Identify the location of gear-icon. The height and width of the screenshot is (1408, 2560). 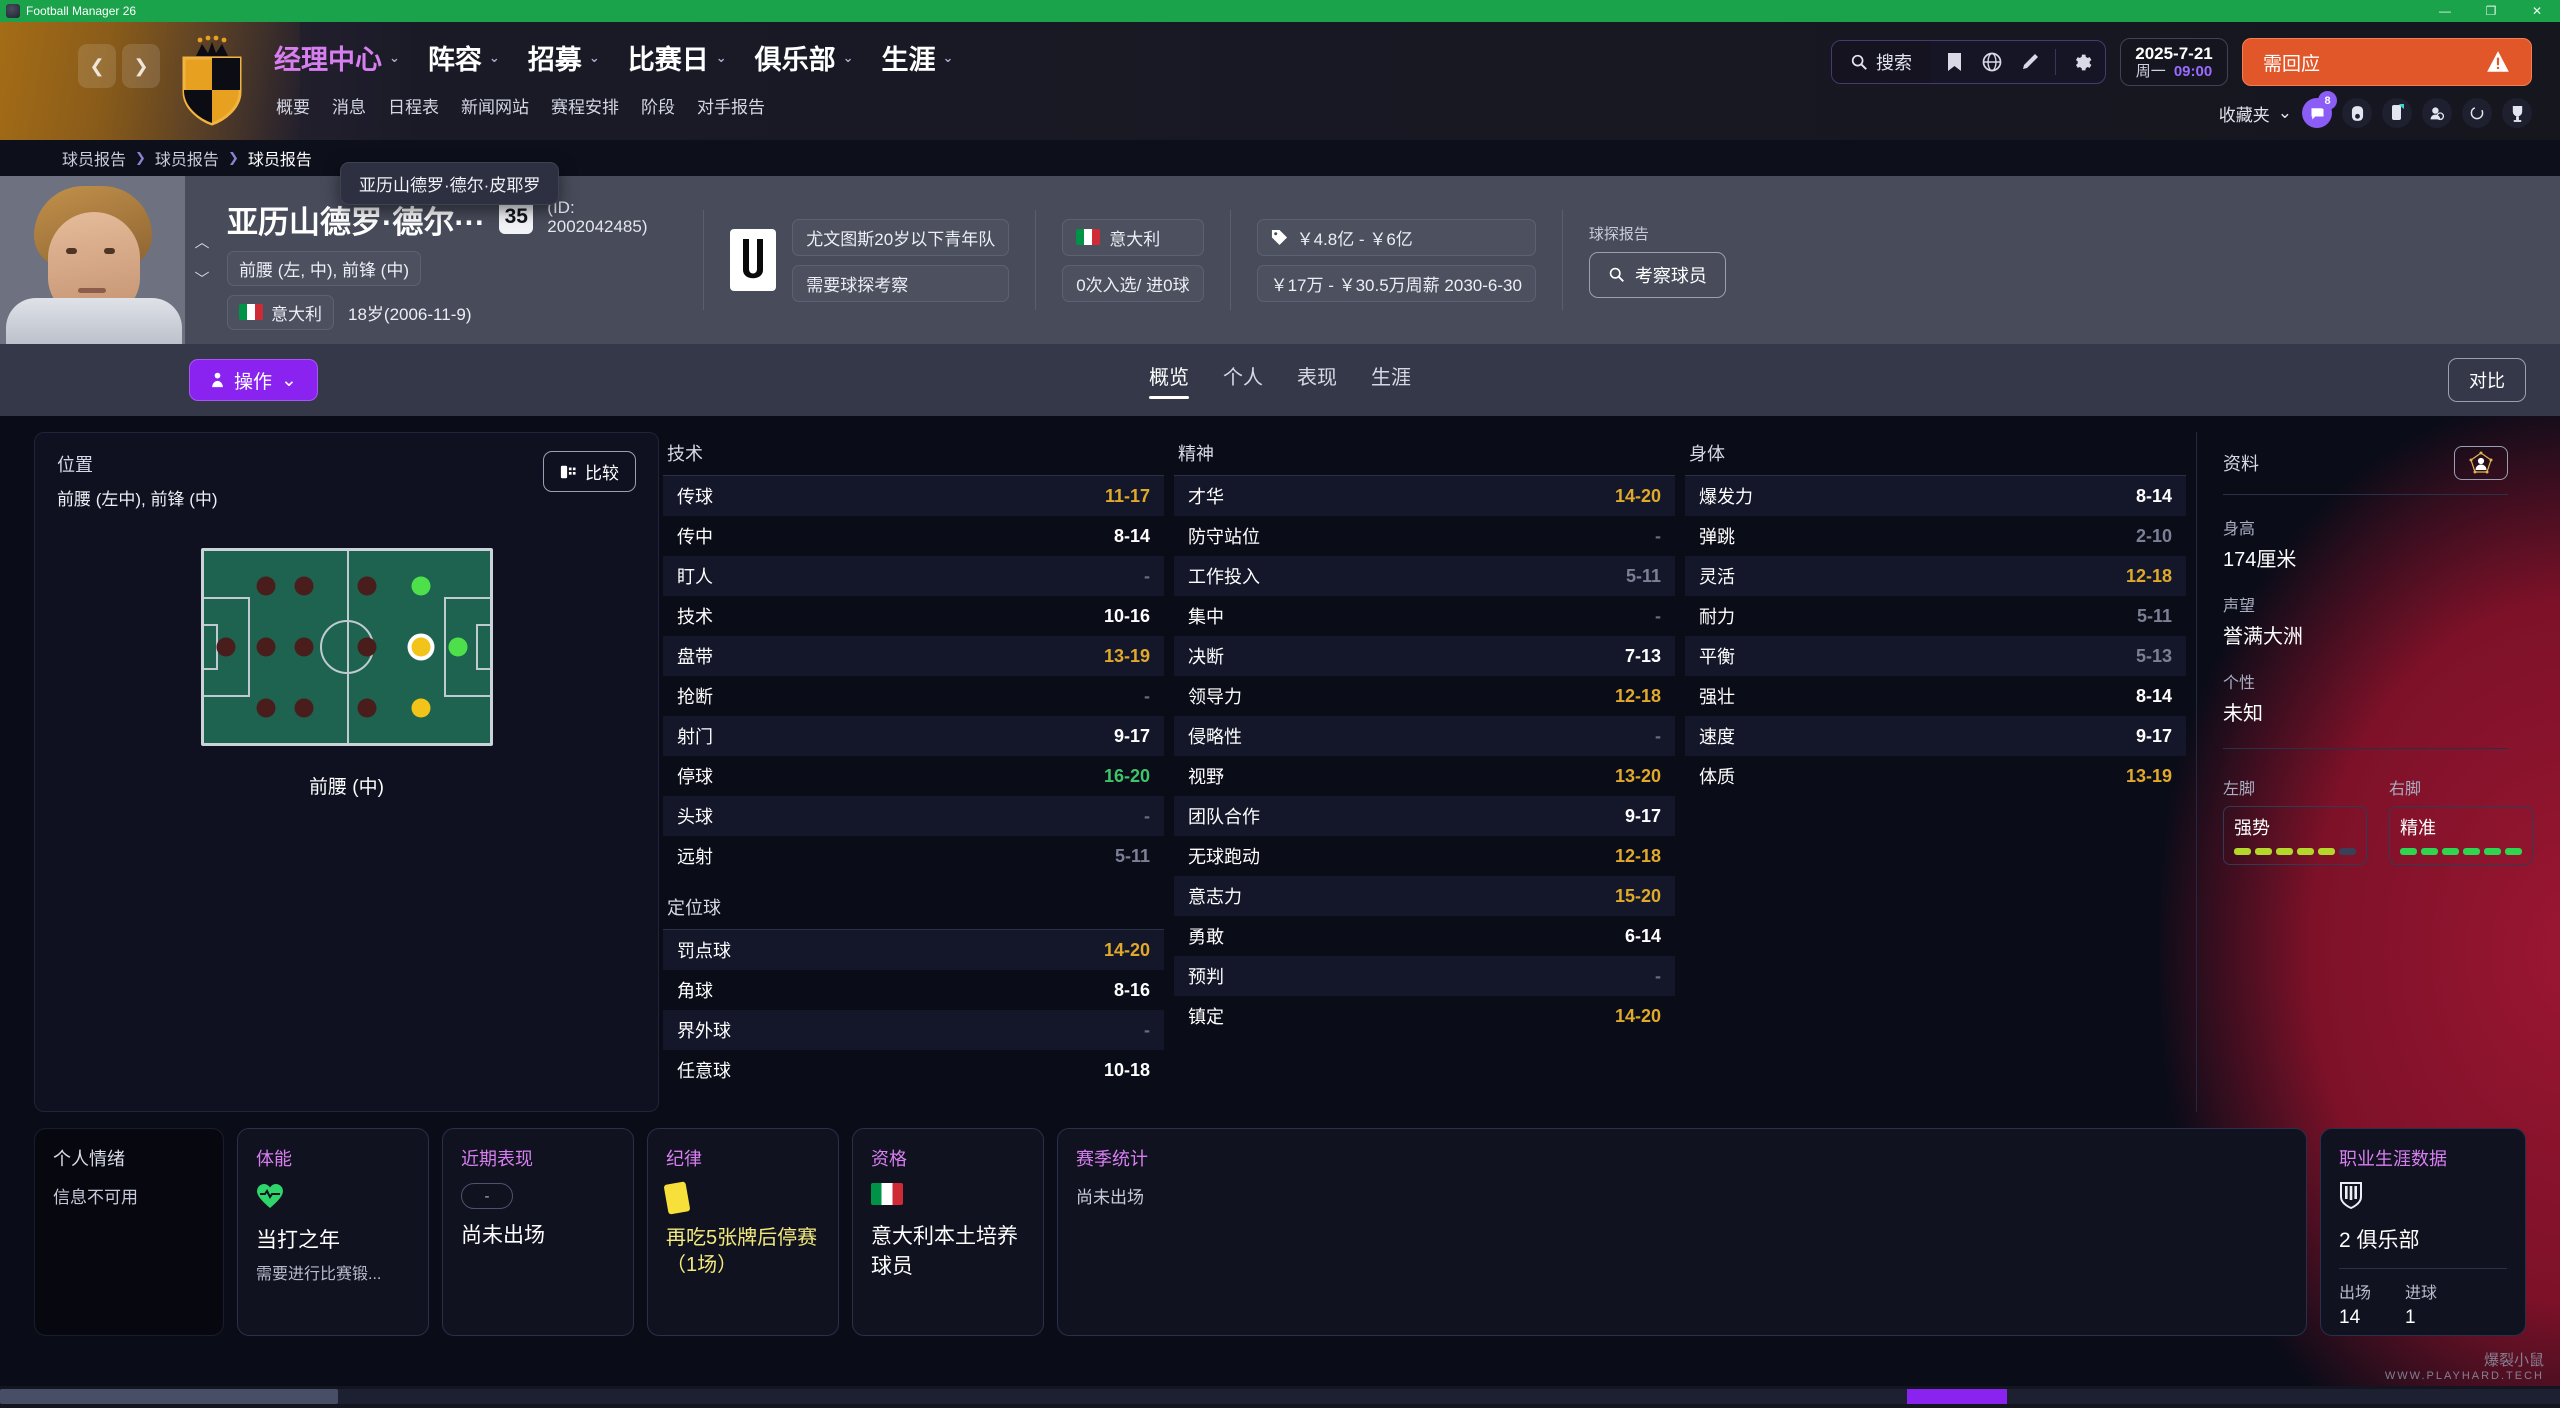
(2081, 62).